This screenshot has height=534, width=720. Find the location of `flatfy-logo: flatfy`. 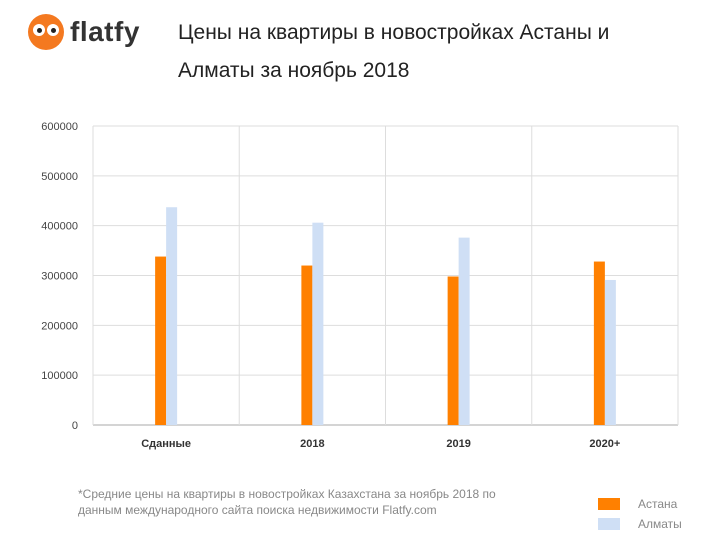

flatfy-logo: flatfy is located at coordinates (93, 32).